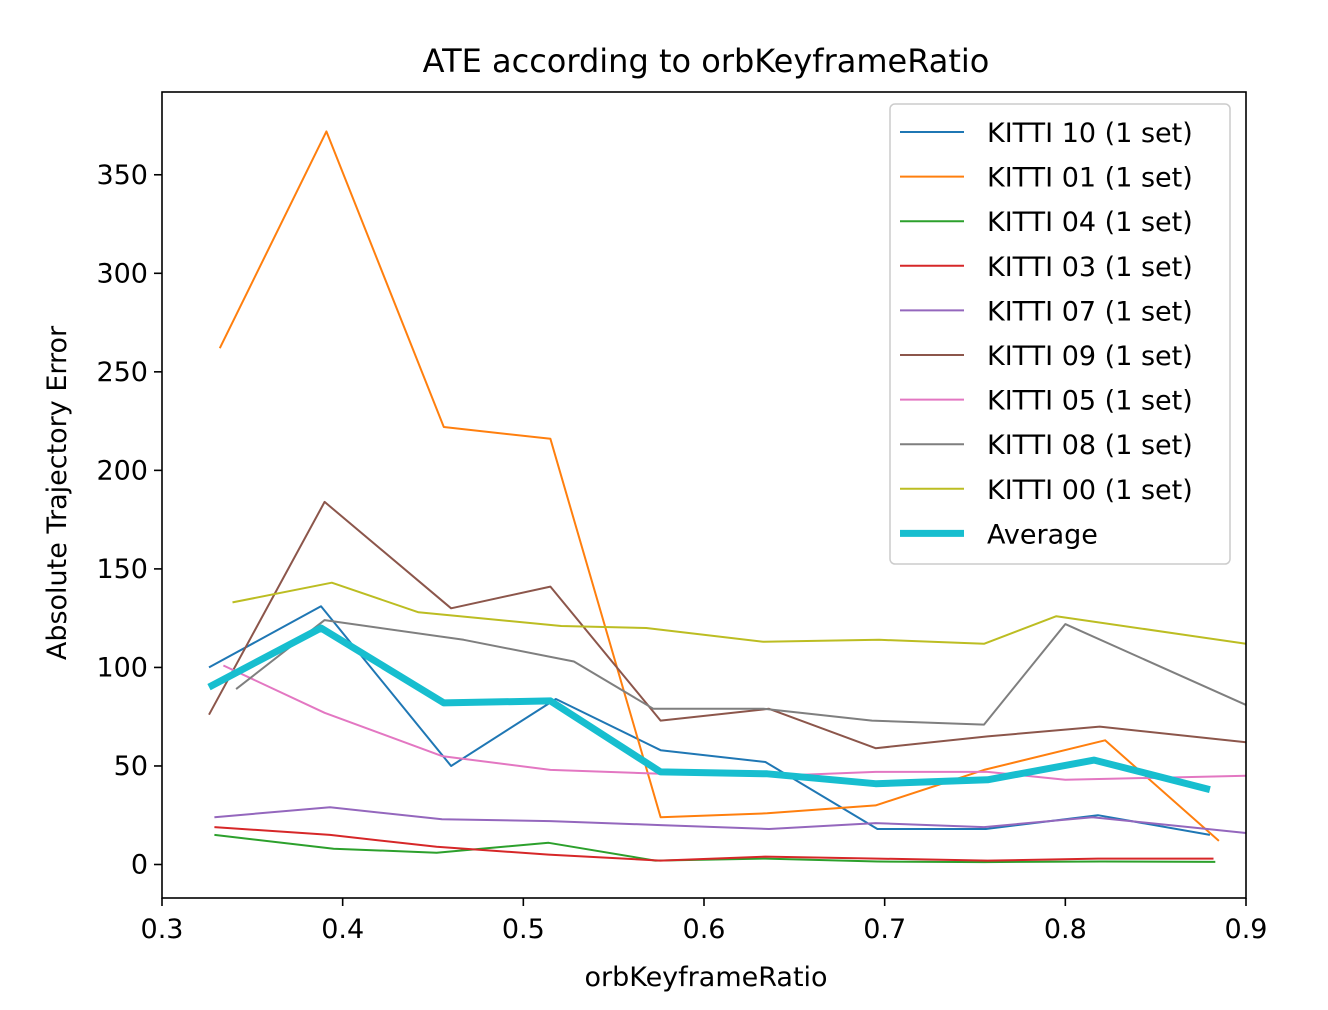 The height and width of the screenshot is (1010, 1328). Describe the element at coordinates (57, 492) in the screenshot. I see `y-axis-label: Absolute Trajectory Error` at that location.